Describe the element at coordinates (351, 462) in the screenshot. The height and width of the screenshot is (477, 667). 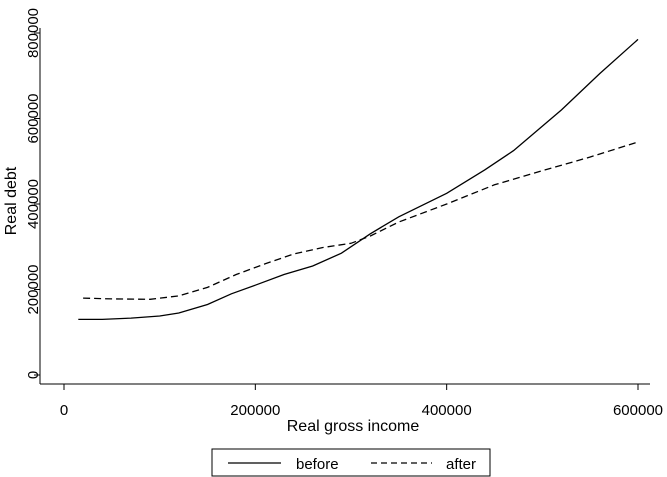
I see `legend: before after` at that location.